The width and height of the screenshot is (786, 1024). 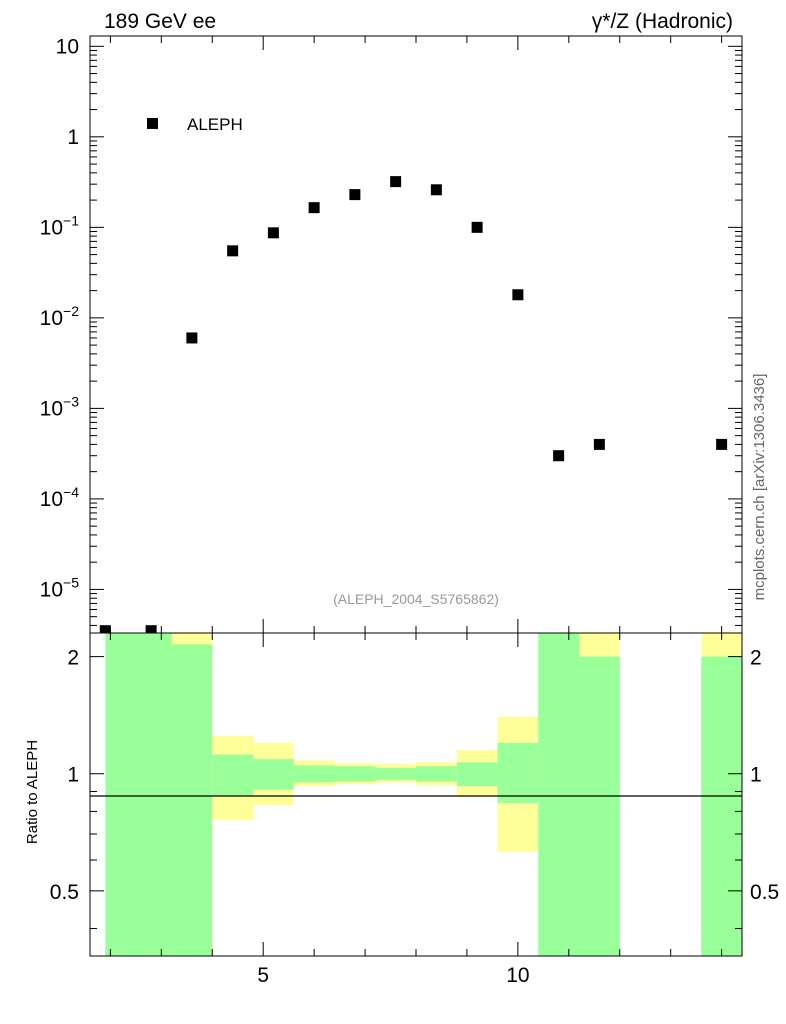 What do you see at coordinates (662, 21) in the screenshot?
I see `header-right: γ*/Z (Hadronic)` at bounding box center [662, 21].